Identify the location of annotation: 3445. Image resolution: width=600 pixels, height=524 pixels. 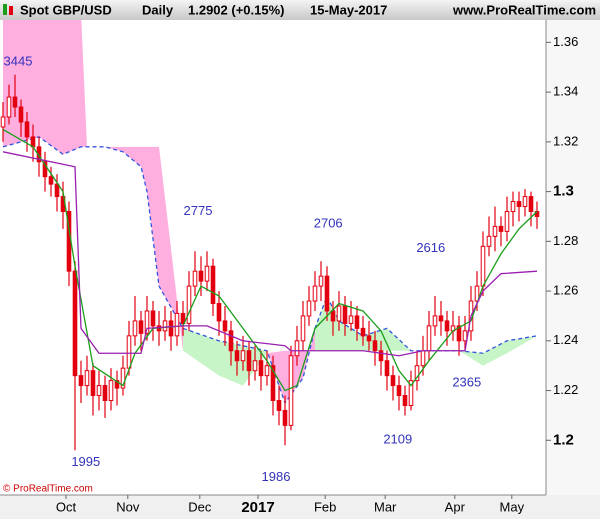
(18, 61).